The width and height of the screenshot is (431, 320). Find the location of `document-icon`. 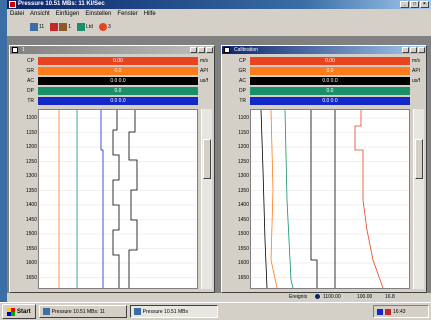

document-icon is located at coordinates (15, 50).